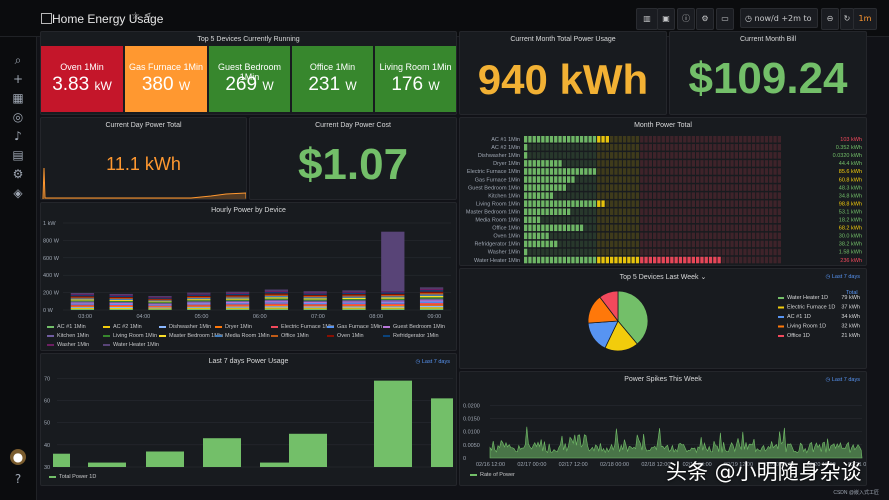 This screenshot has width=889, height=500. I want to click on legend-item: Living Room 1Min, so click(130, 336).